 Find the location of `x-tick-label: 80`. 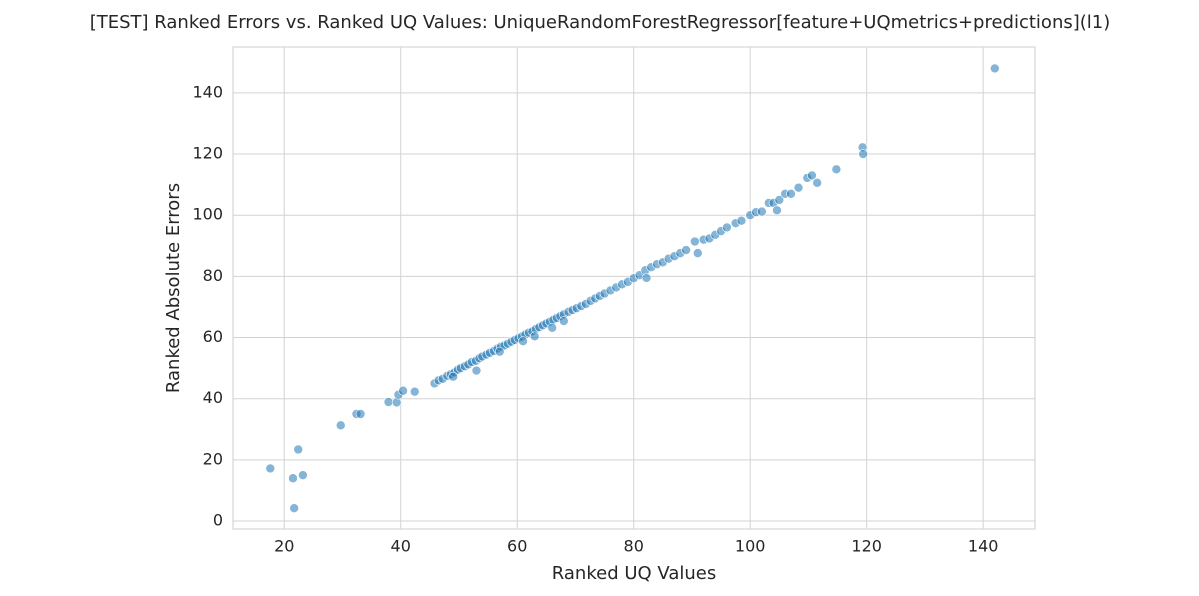

x-tick-label: 80 is located at coordinates (634, 546).